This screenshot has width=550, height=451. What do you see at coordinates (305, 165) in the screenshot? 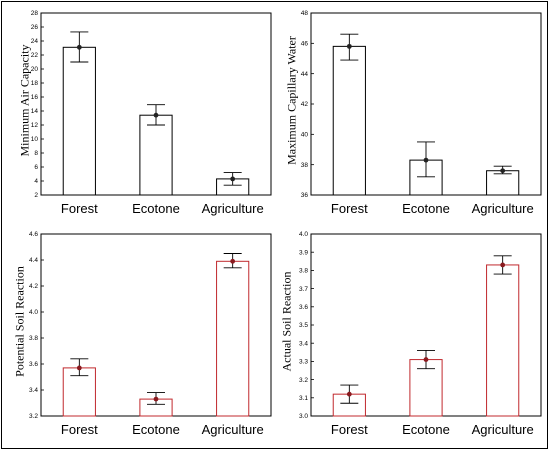
I see `y-tick-label: 38` at bounding box center [305, 165].